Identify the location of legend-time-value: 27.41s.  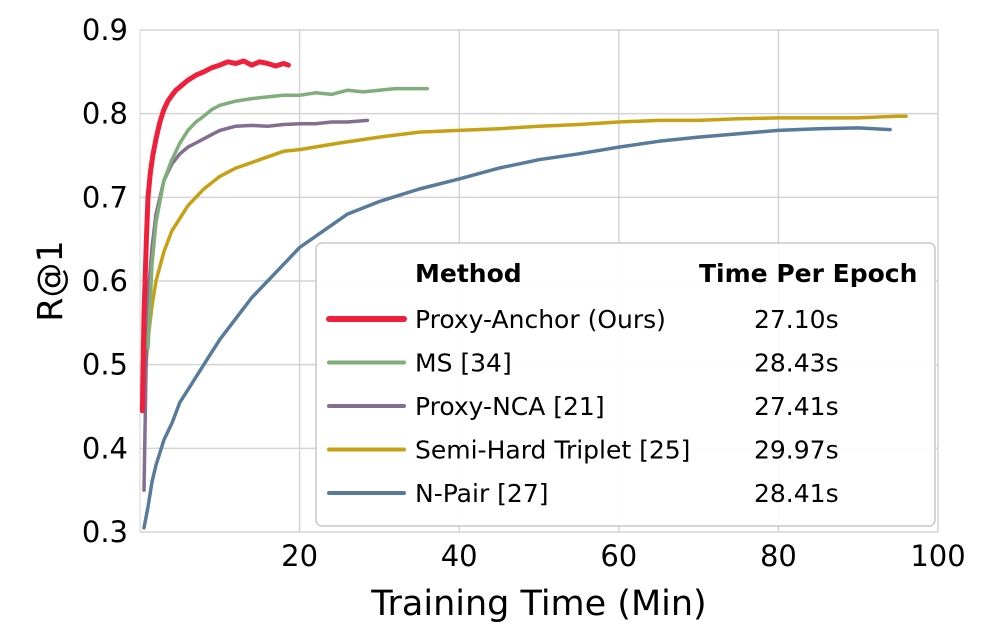
(796, 406).